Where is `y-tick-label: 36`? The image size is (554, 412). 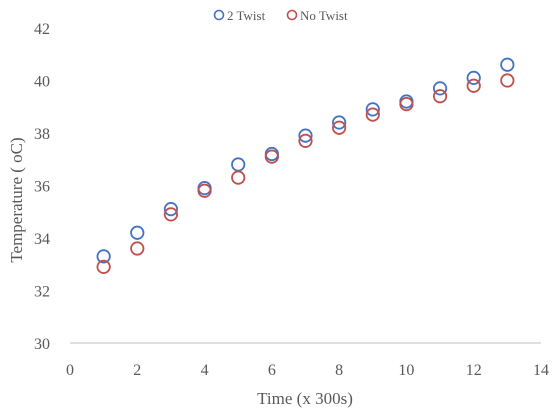 y-tick-label: 36 is located at coordinates (42, 187).